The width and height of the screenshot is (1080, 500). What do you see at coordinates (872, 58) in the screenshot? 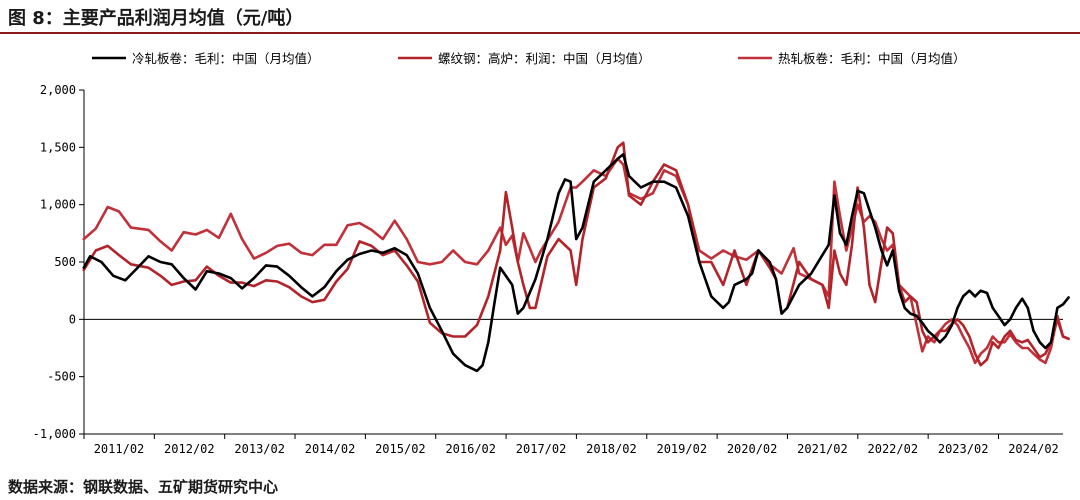
I see `legend-label-3: 热轧板卷：毛利：中国（月均值）` at bounding box center [872, 58].